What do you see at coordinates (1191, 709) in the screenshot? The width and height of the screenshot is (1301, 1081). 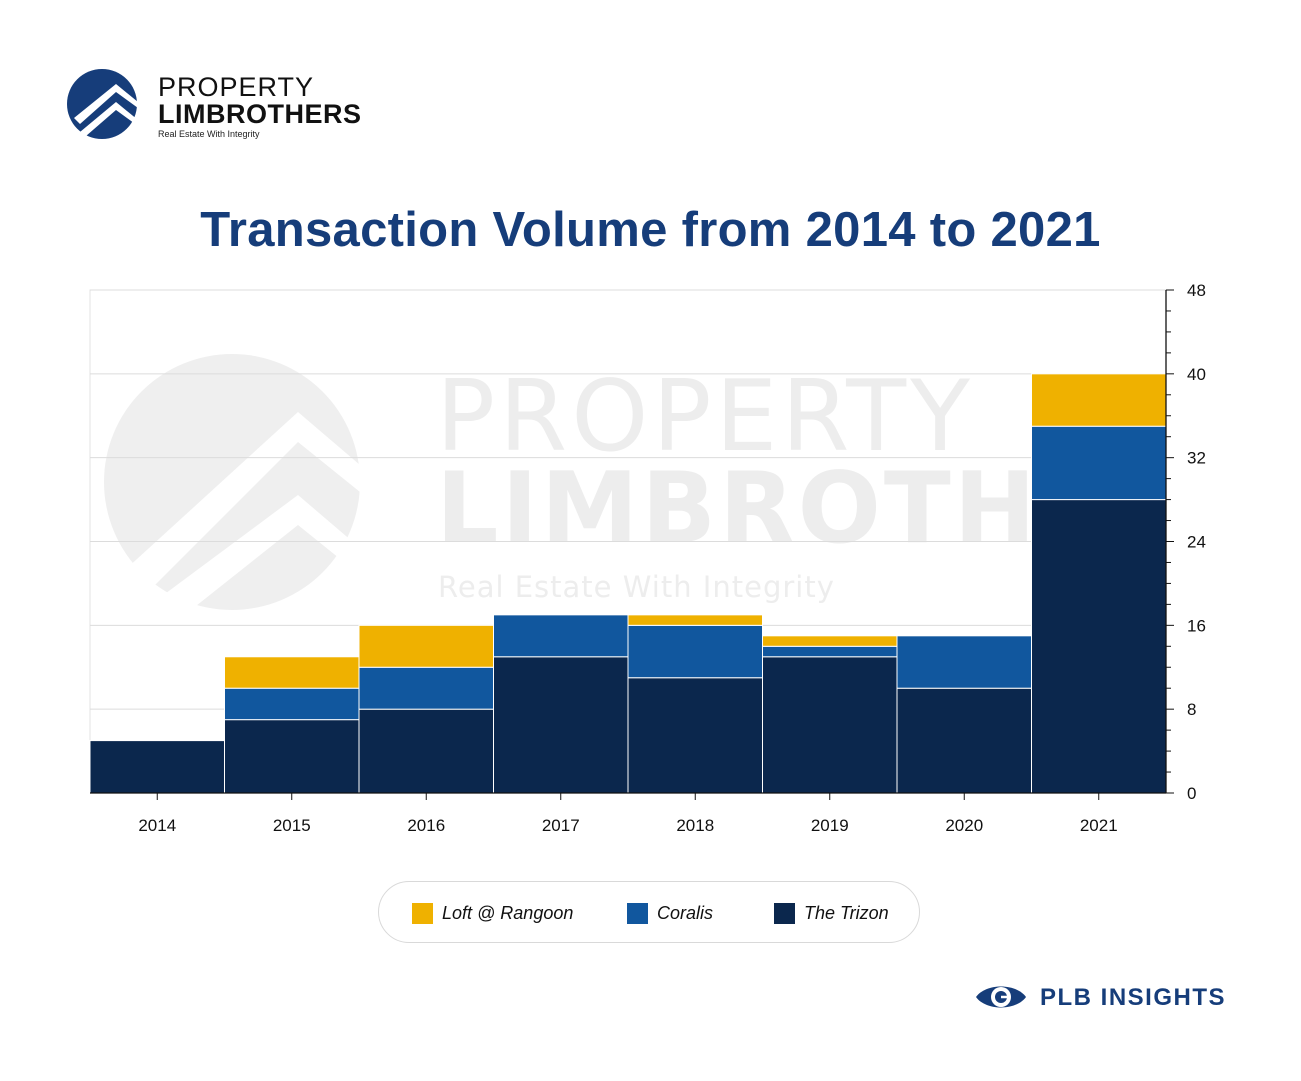 I see `y-tick-label: 8` at bounding box center [1191, 709].